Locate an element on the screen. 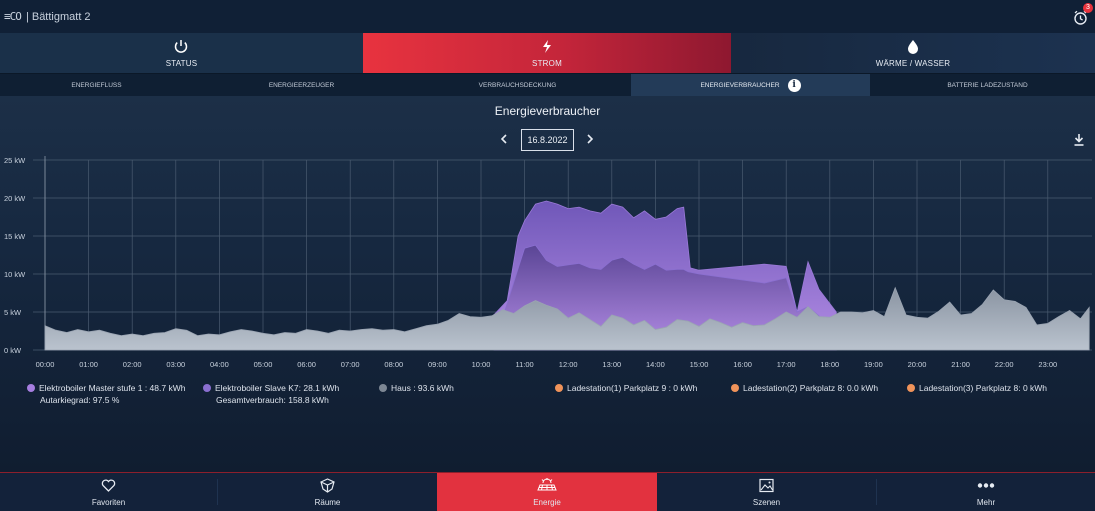 This screenshot has height=511, width=1095. bottom-nav: Favoriten Räume Energie Szenen Mehr is located at coordinates (547, 491).